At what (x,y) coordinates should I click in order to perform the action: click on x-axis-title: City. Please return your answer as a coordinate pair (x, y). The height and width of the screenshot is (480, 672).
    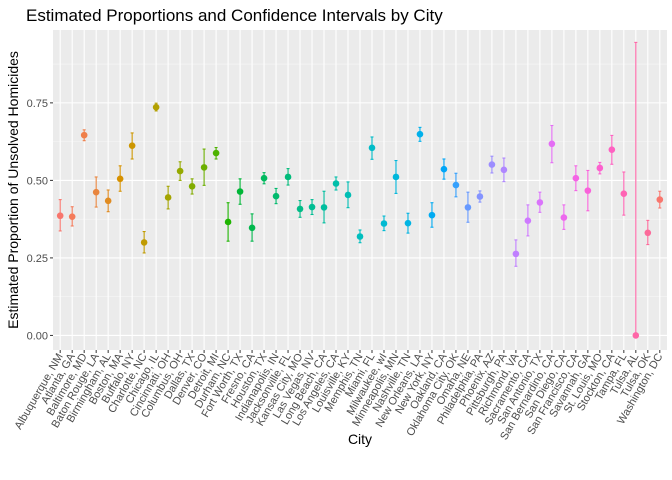
    Looking at the image, I should click on (360, 439).